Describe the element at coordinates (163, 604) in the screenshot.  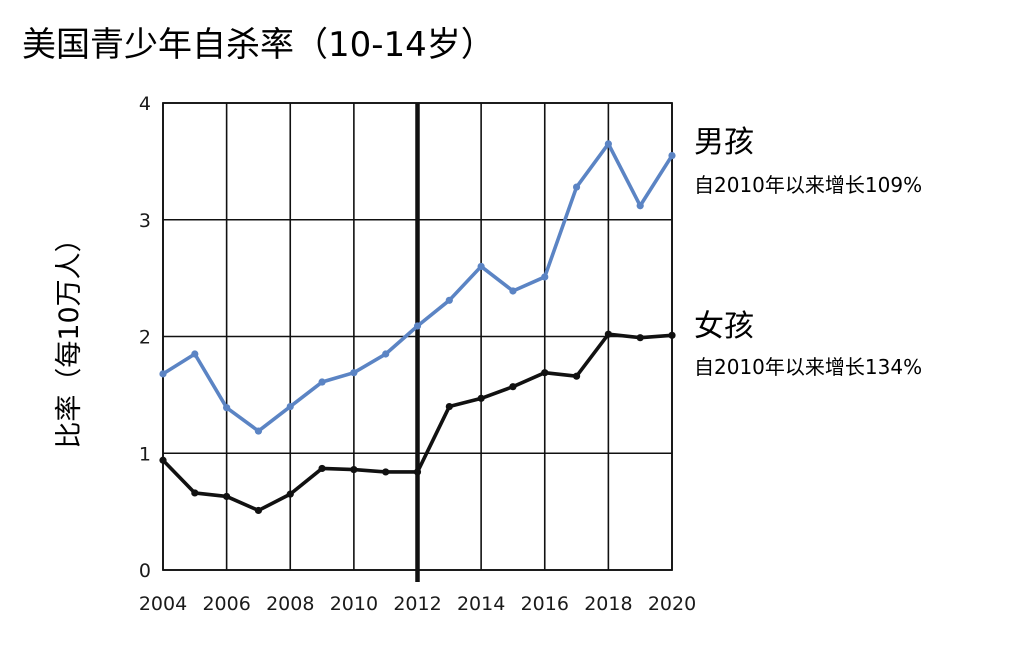
I see `x-tick-label-0: 2004` at that location.